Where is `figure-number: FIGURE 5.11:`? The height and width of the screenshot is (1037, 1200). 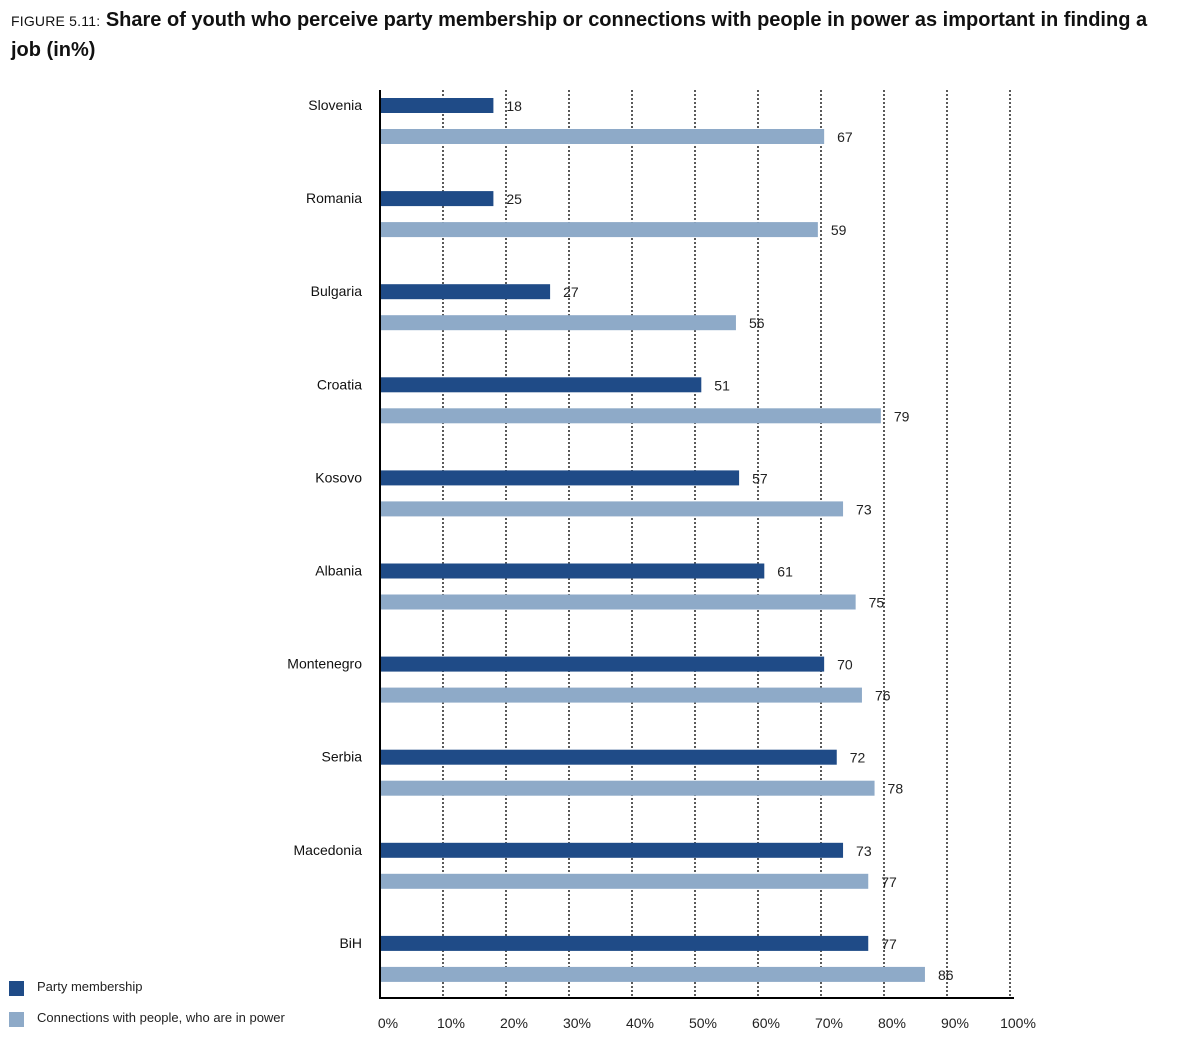 figure-number: FIGURE 5.11: is located at coordinates (56, 21).